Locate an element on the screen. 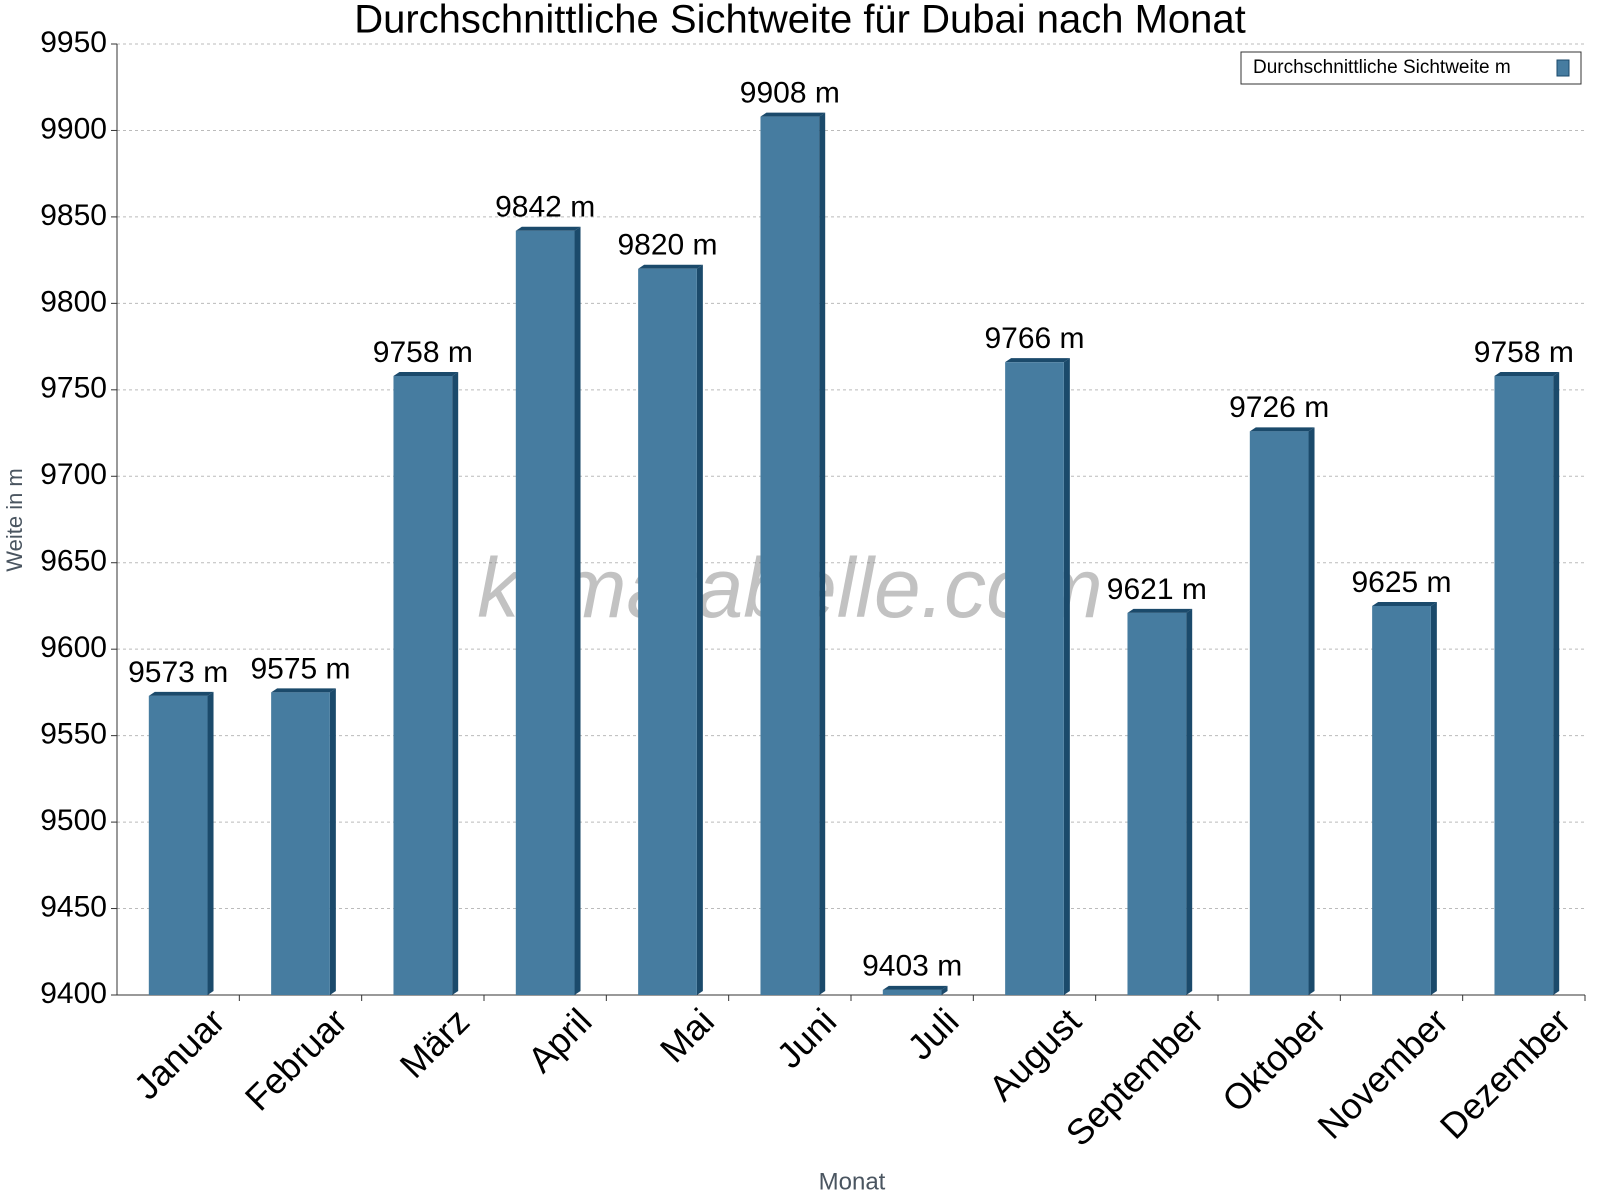  y-axis-label: Weite in m is located at coordinates (14, 520).